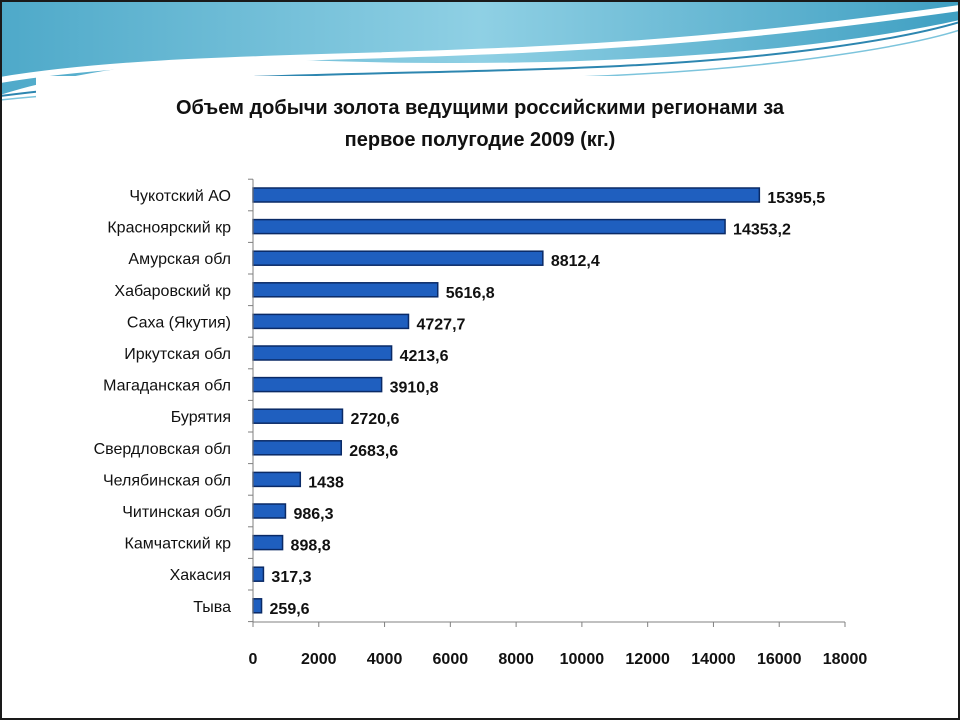 The image size is (960, 720). I want to click on category-label: Бурятия, so click(201, 417).